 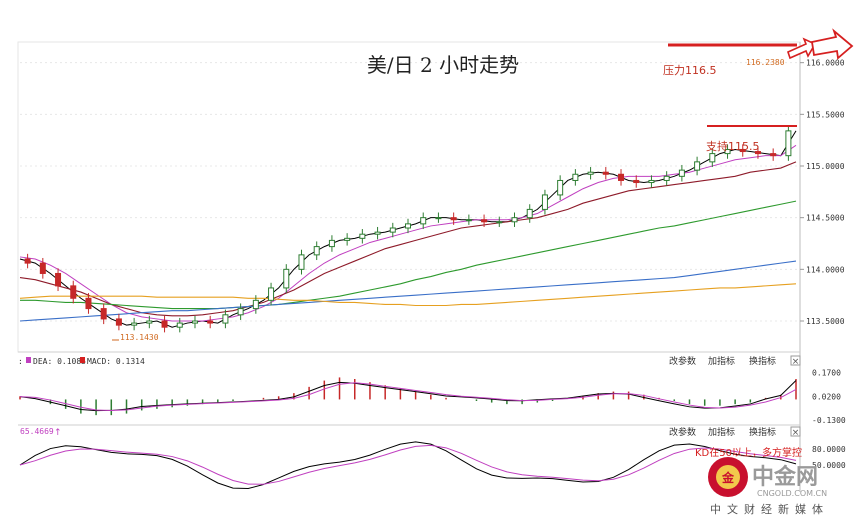 I want to click on dea-value: DEA: 0.1085, so click(x=59, y=361).